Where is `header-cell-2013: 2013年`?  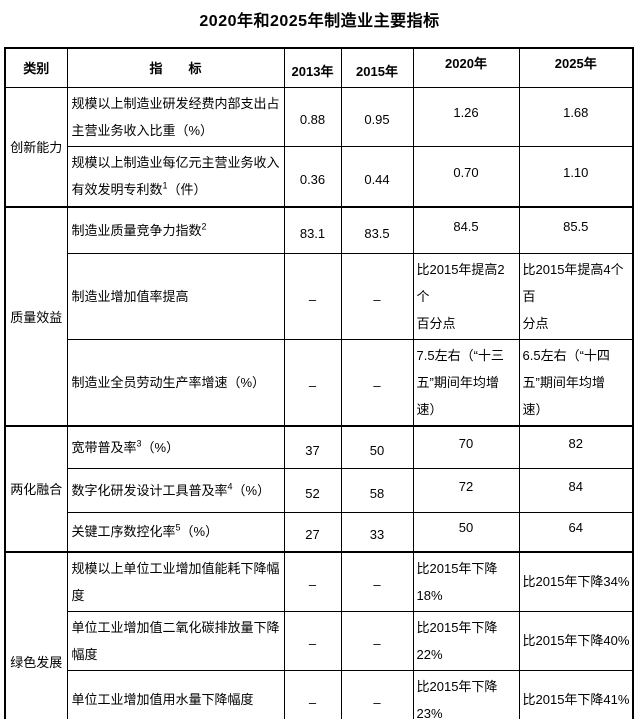 header-cell-2013: 2013年 is located at coordinates (312, 67).